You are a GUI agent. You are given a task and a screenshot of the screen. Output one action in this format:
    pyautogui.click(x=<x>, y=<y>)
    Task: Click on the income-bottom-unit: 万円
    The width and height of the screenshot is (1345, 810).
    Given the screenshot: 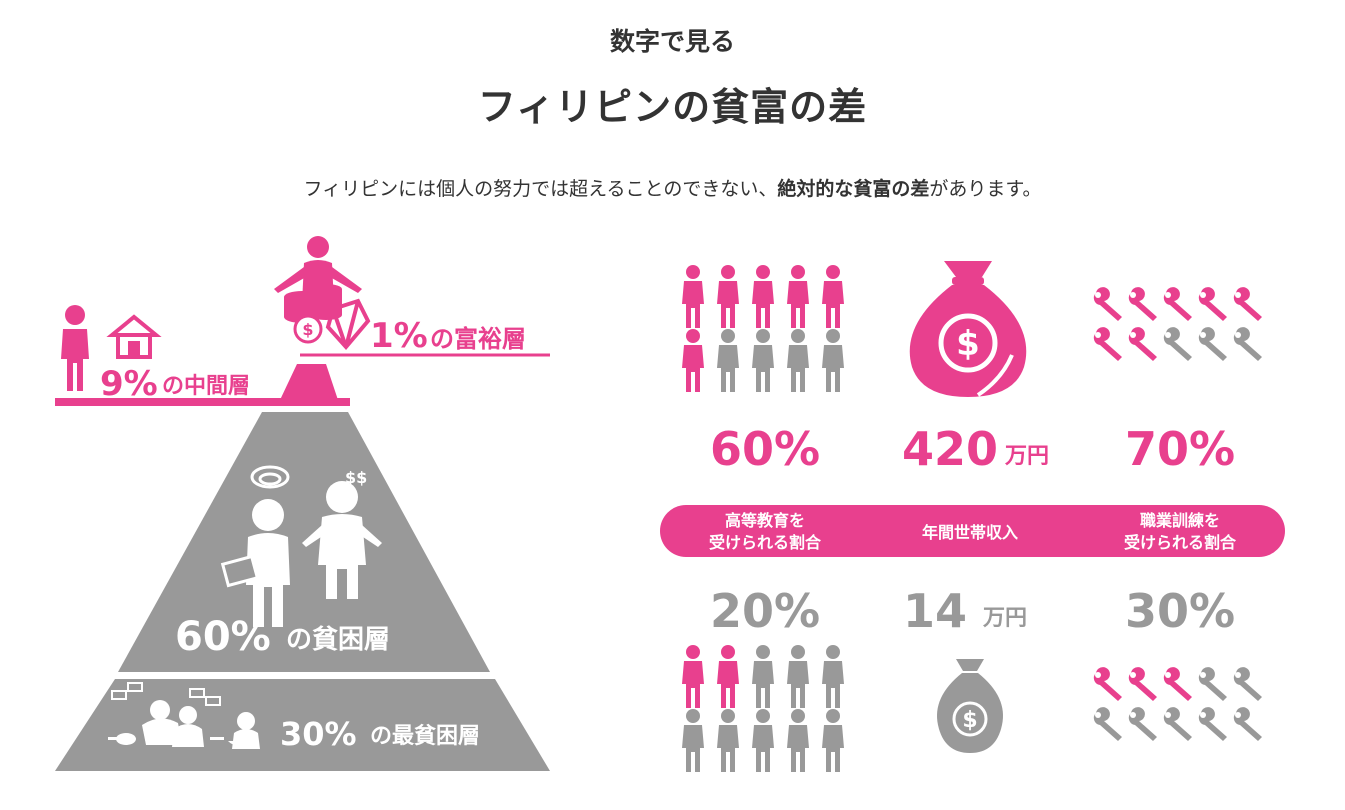 What is the action you would take?
    pyautogui.click(x=1004, y=618)
    